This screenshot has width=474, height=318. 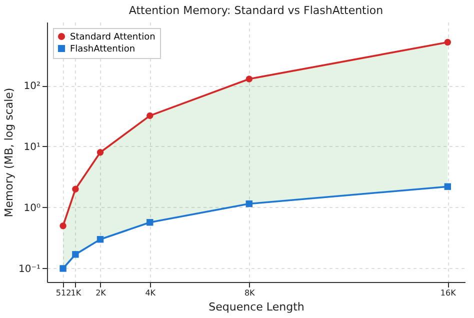 What do you see at coordinates (150, 293) in the screenshot?
I see `x-tick-label: 4K` at bounding box center [150, 293].